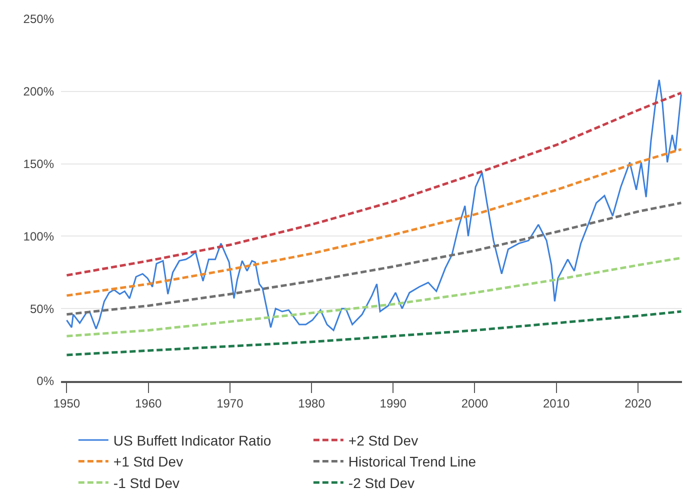  What do you see at coordinates (148, 462) in the screenshot?
I see `legend-label: +1 Std Dev` at bounding box center [148, 462].